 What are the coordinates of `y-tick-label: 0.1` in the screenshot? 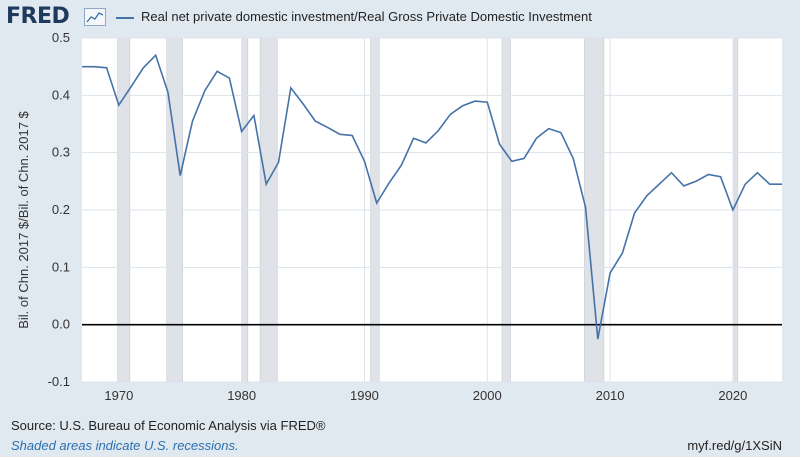 It's located at (61, 266).